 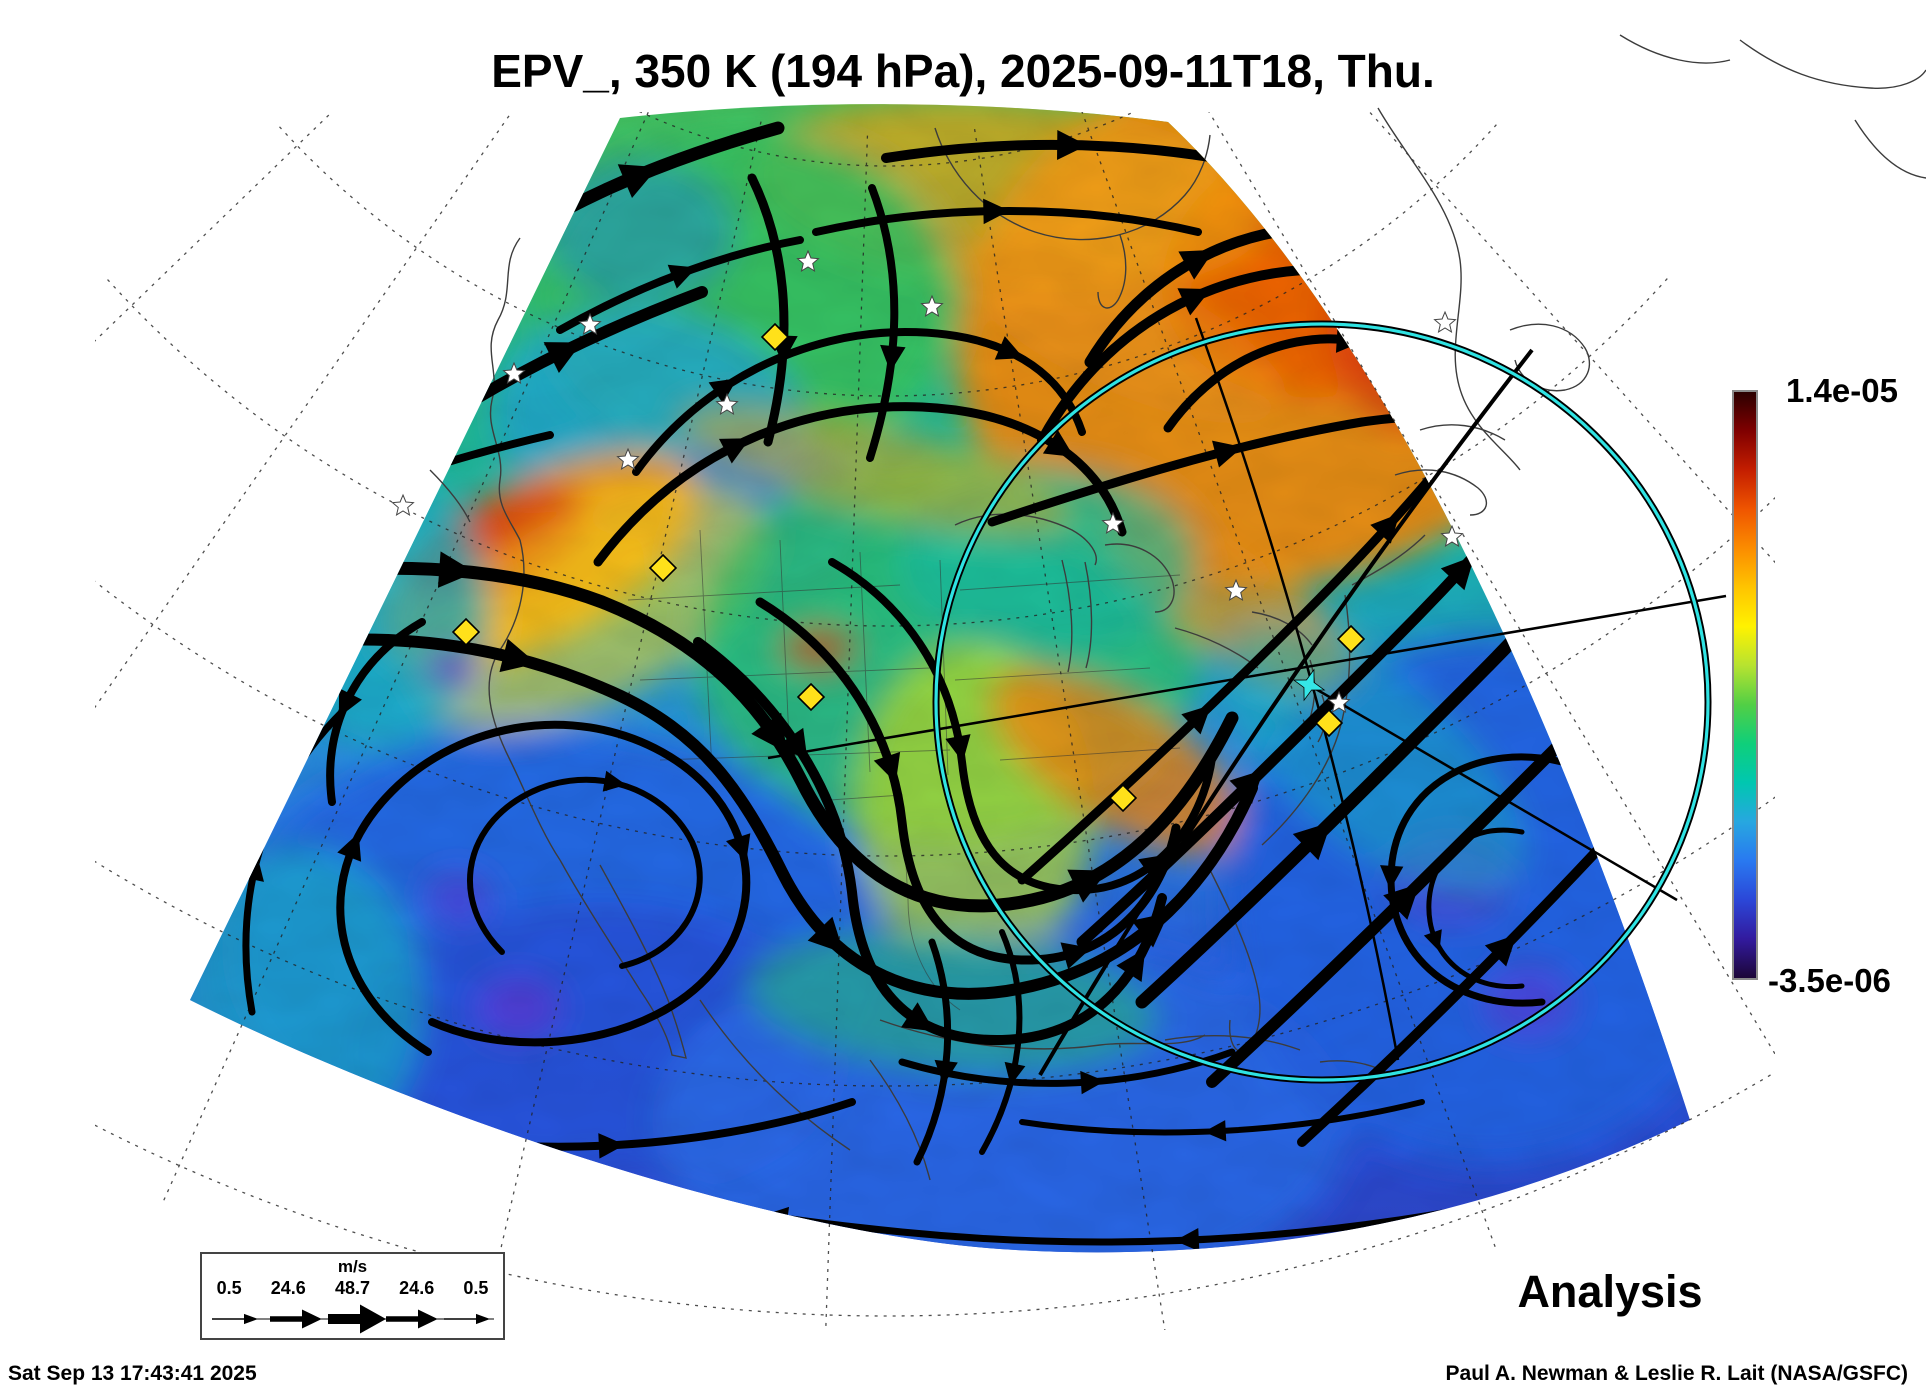 I want to click on colorbar-max-label: 1.4e-05, so click(x=1842, y=390).